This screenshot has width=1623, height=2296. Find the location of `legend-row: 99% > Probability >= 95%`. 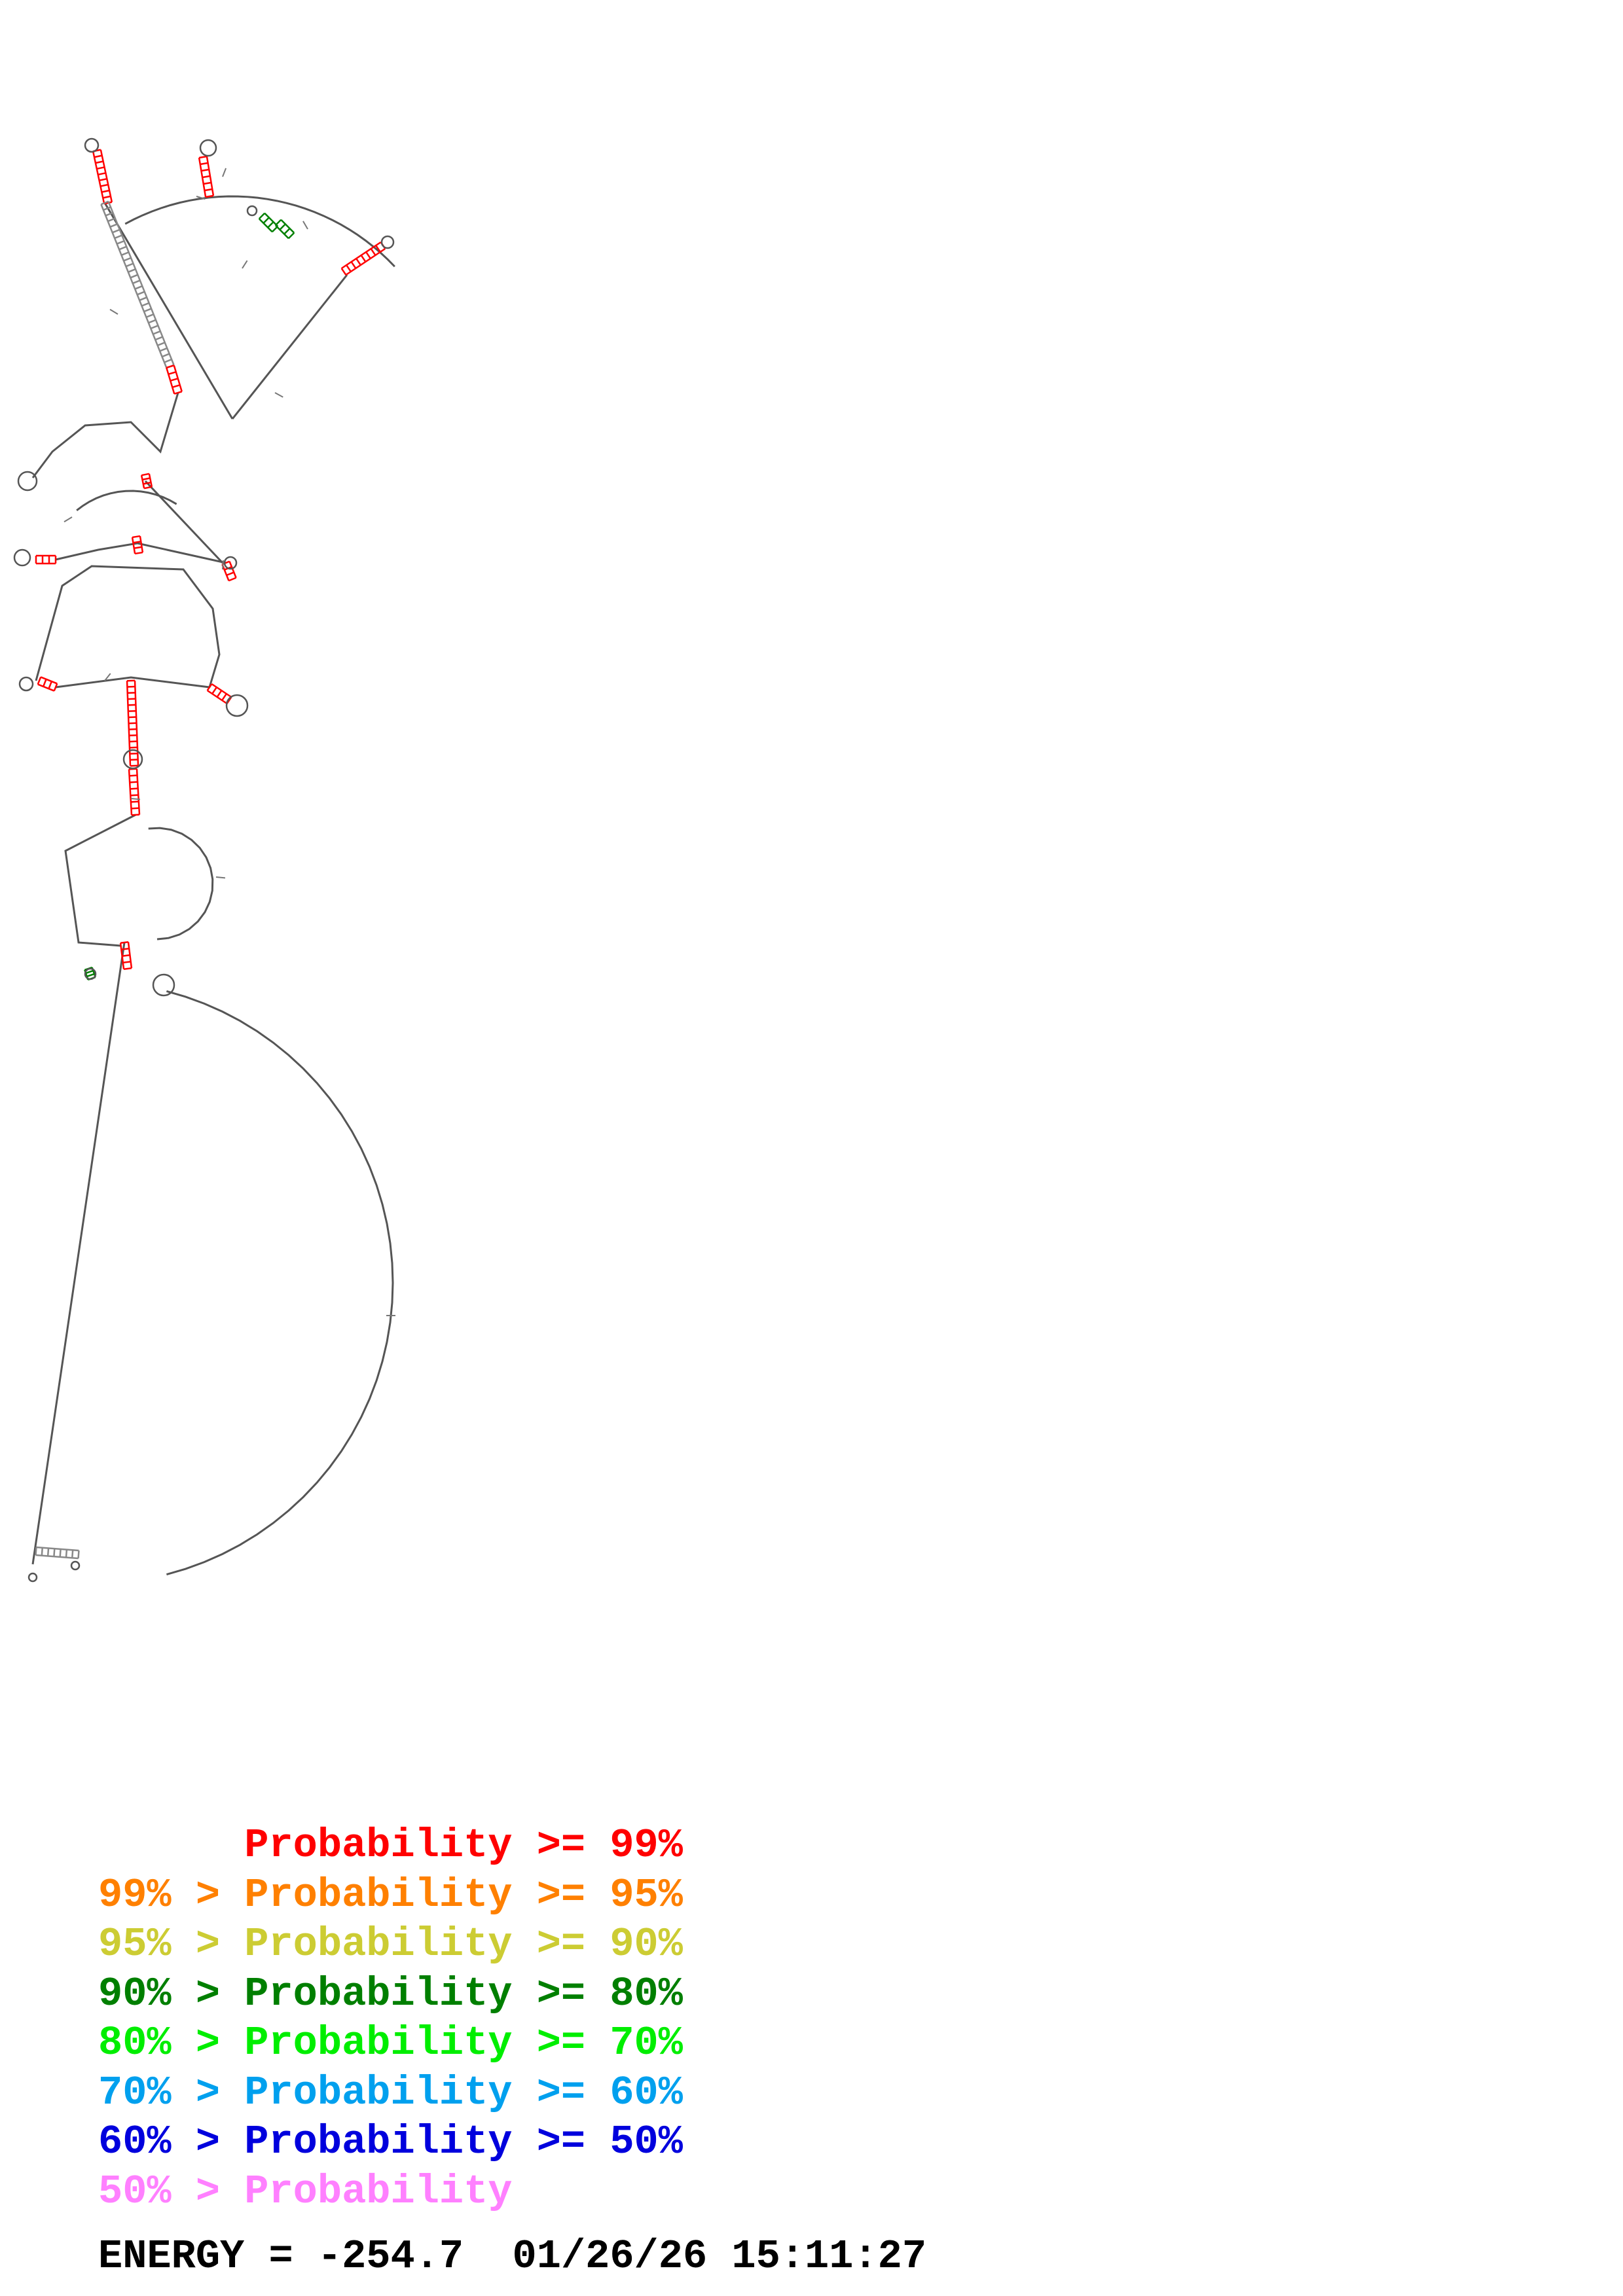

legend-row: 99% > Probability >= 95% is located at coordinates (390, 1895).